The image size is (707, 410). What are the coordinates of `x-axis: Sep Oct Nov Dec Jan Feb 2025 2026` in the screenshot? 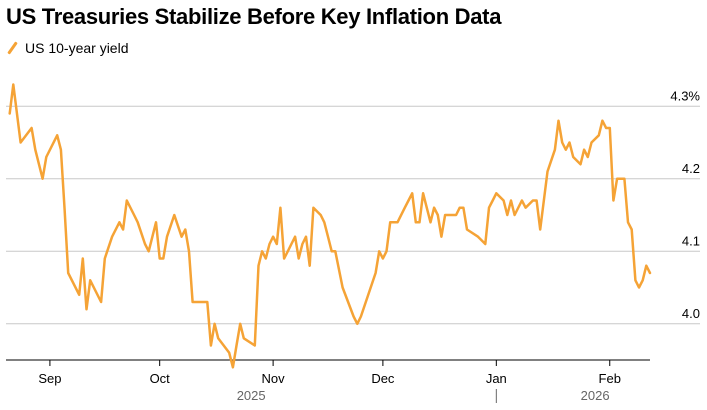 It's located at (328, 381).